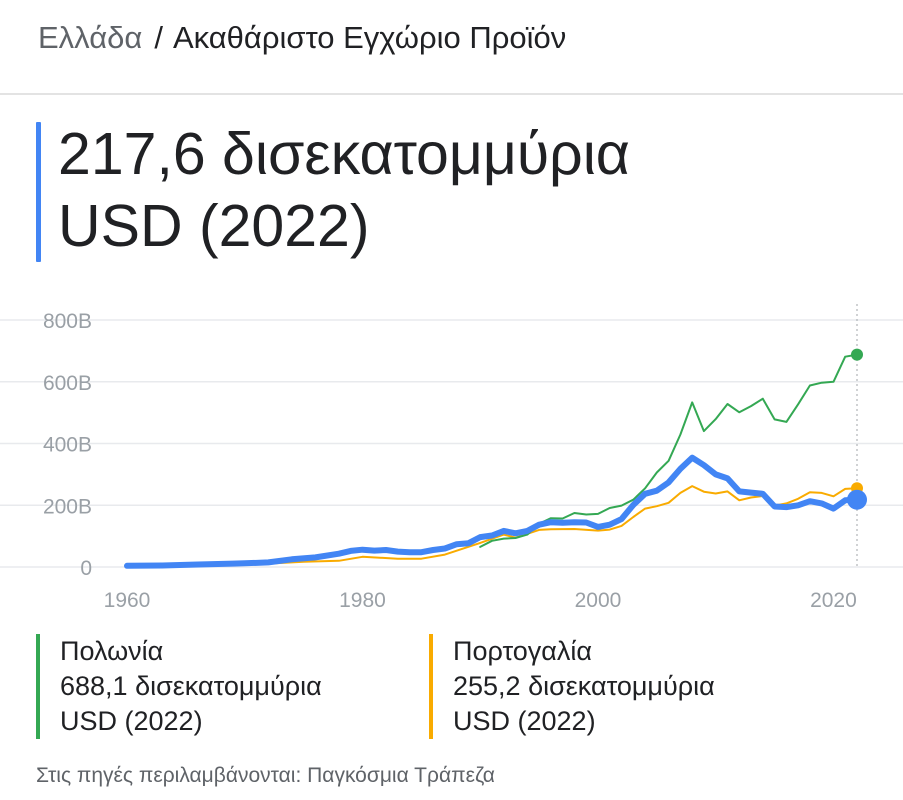 The height and width of the screenshot is (800, 903). What do you see at coordinates (857, 429) in the screenshot?
I see `chart-endpoints` at bounding box center [857, 429].